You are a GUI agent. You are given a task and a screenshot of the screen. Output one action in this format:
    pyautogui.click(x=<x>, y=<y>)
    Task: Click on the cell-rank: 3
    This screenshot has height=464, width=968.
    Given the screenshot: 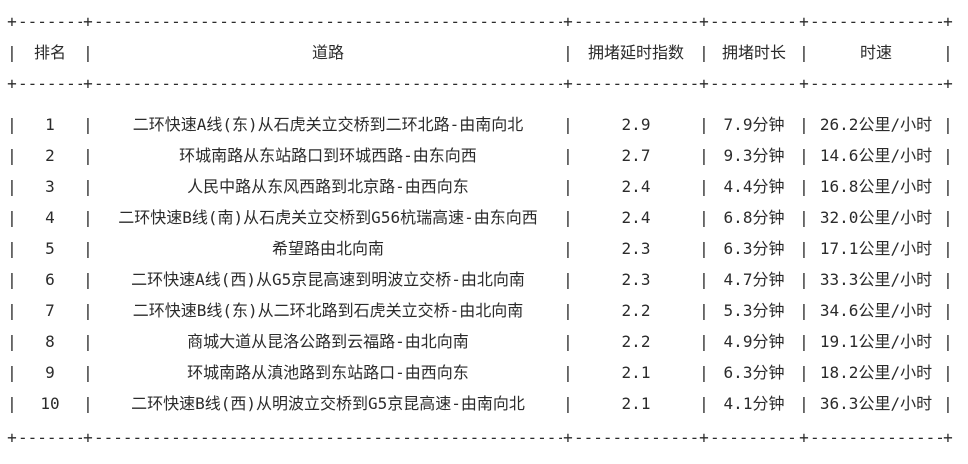 What is the action you would take?
    pyautogui.click(x=50, y=186)
    